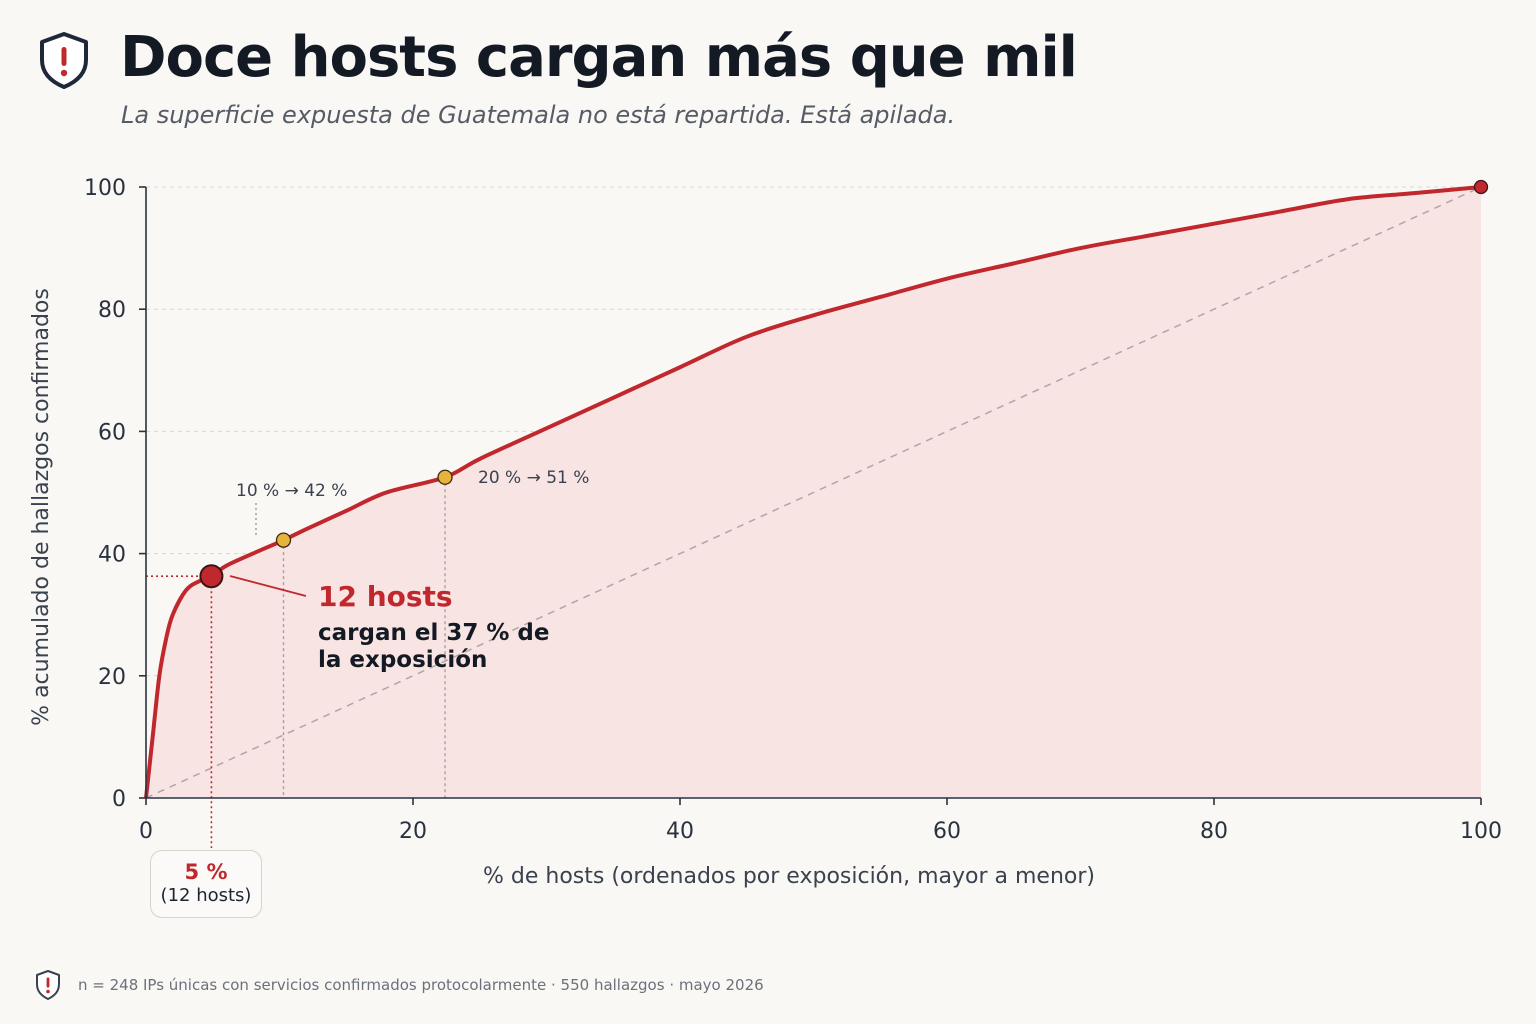 This screenshot has width=1536, height=1024. Describe the element at coordinates (599, 57) in the screenshot. I see `page-title: Doce hosts cargan más que mil` at that location.